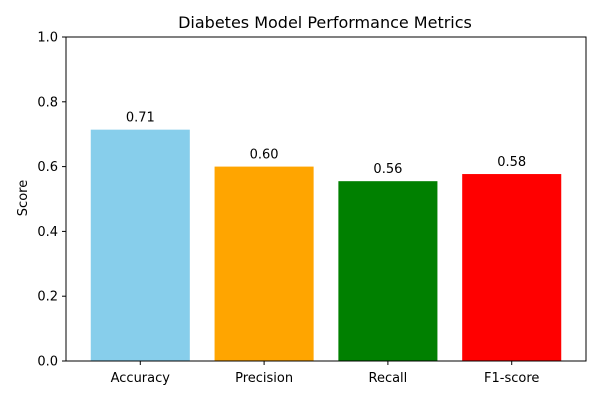 The image size is (600, 400). What do you see at coordinates (512, 267) in the screenshot?
I see `bar-f1-score` at bounding box center [512, 267].